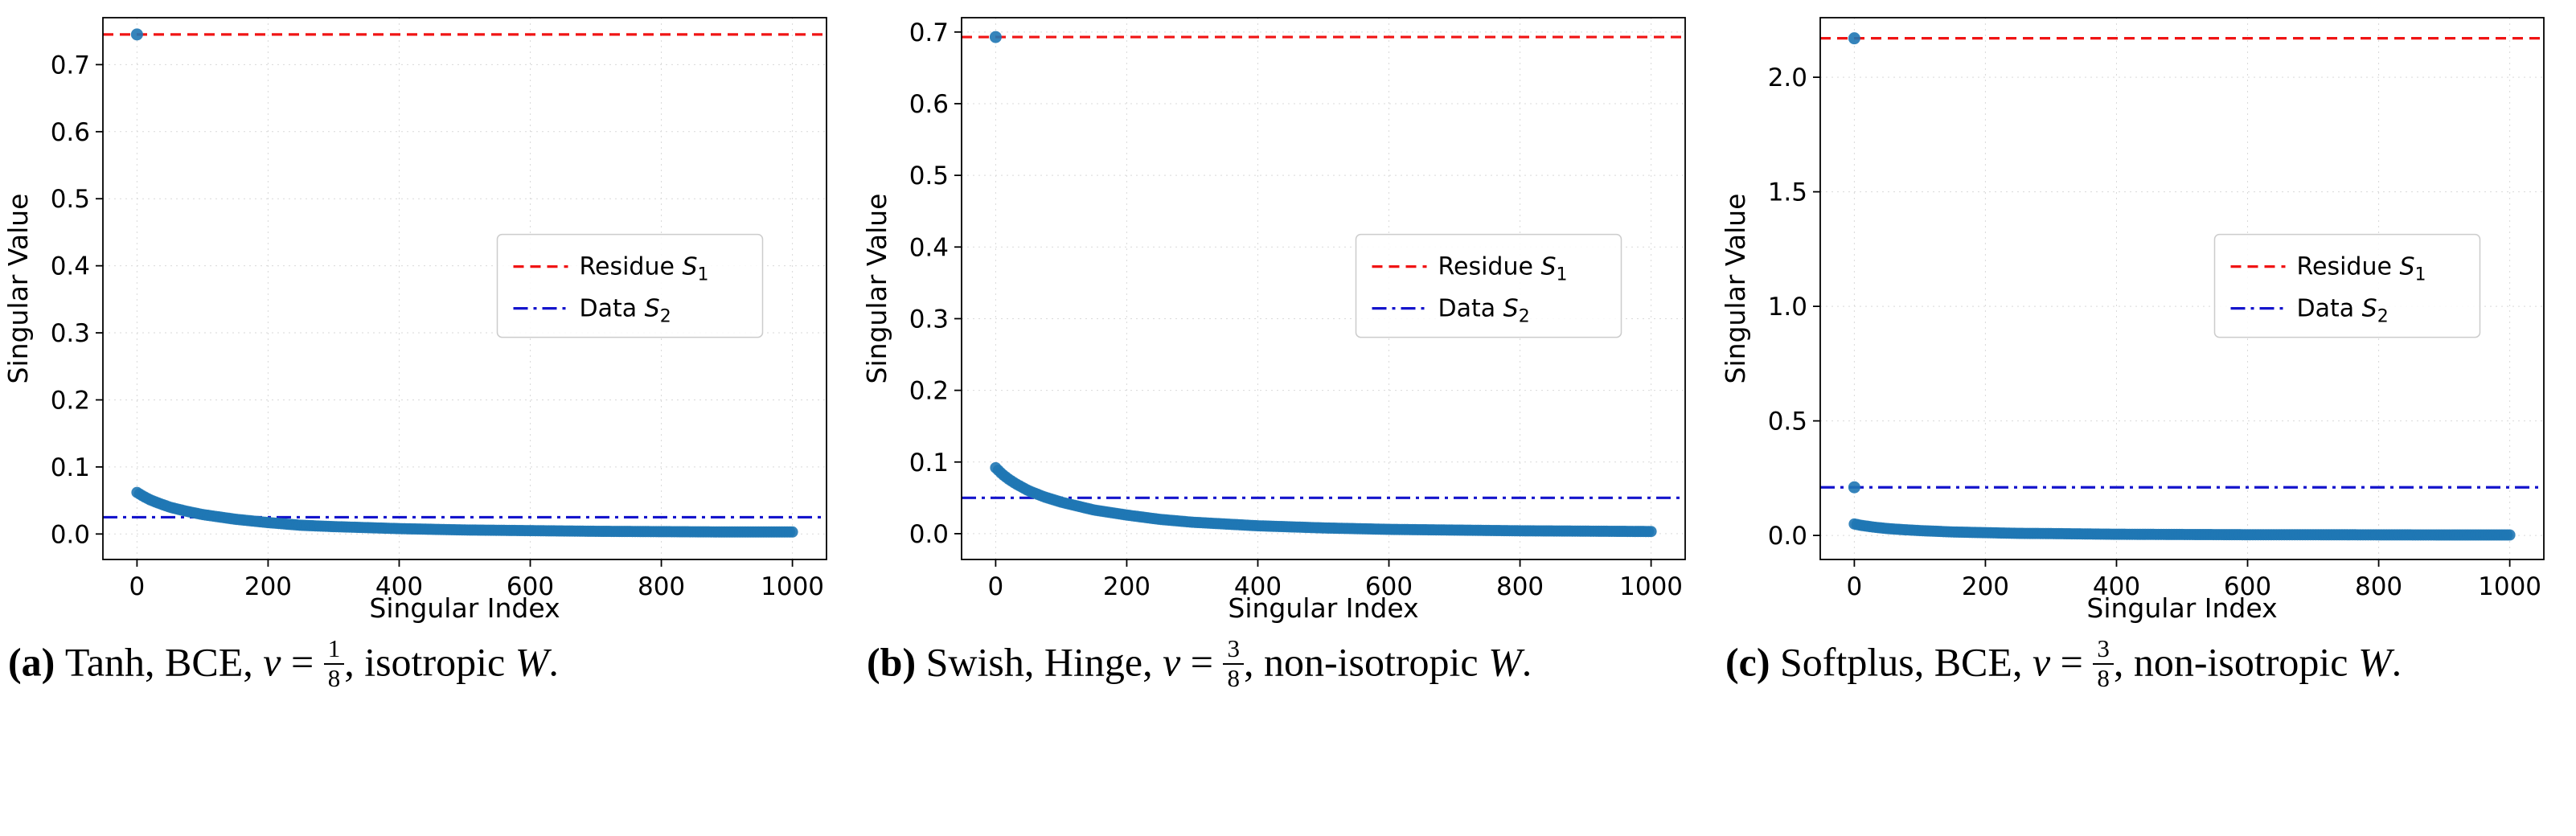 This screenshot has height=836, width=2576. What do you see at coordinates (1044, 662) in the screenshot?
I see `caption-text: Swish, Hinge,` at bounding box center [1044, 662].